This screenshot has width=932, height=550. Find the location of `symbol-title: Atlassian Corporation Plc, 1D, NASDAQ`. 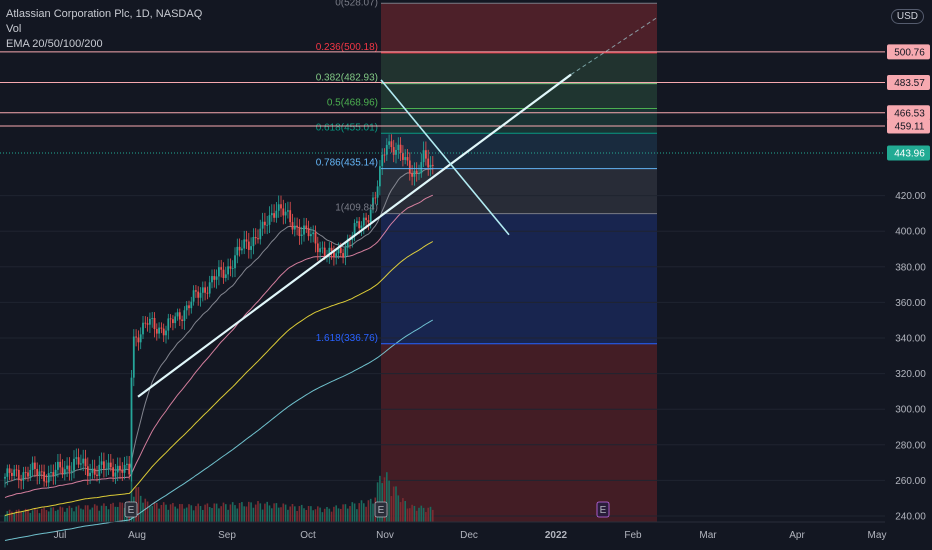

symbol-title: Atlassian Corporation Plc, 1D, NASDAQ is located at coordinates (104, 14).